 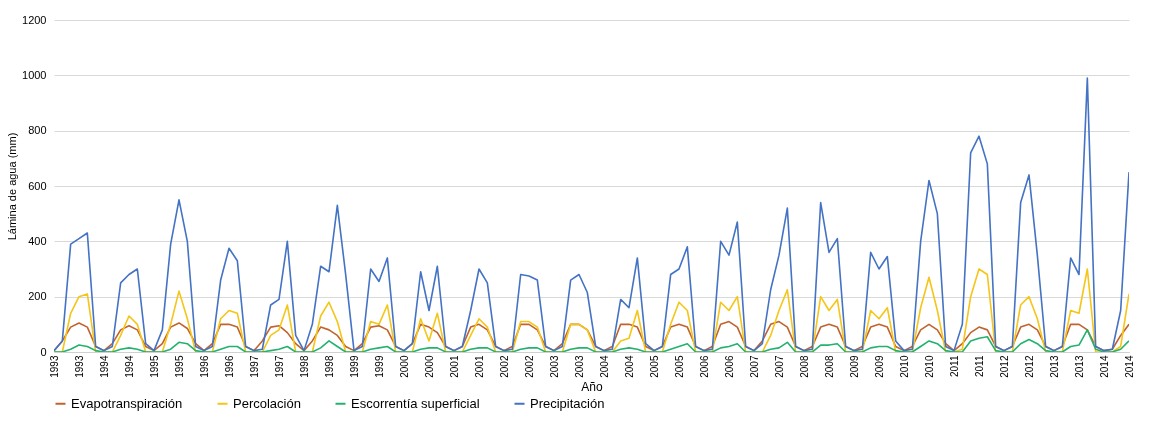 What do you see at coordinates (591, 340) in the screenshot?
I see `line-series` at bounding box center [591, 340].